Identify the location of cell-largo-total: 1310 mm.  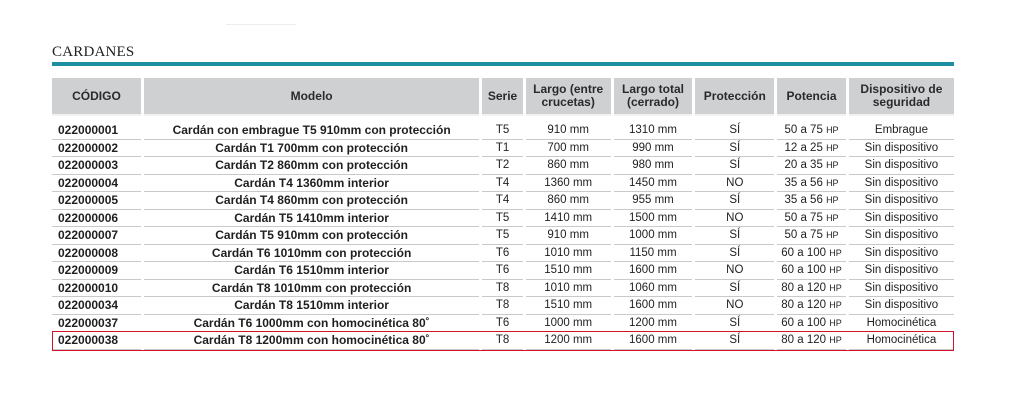
(653, 128).